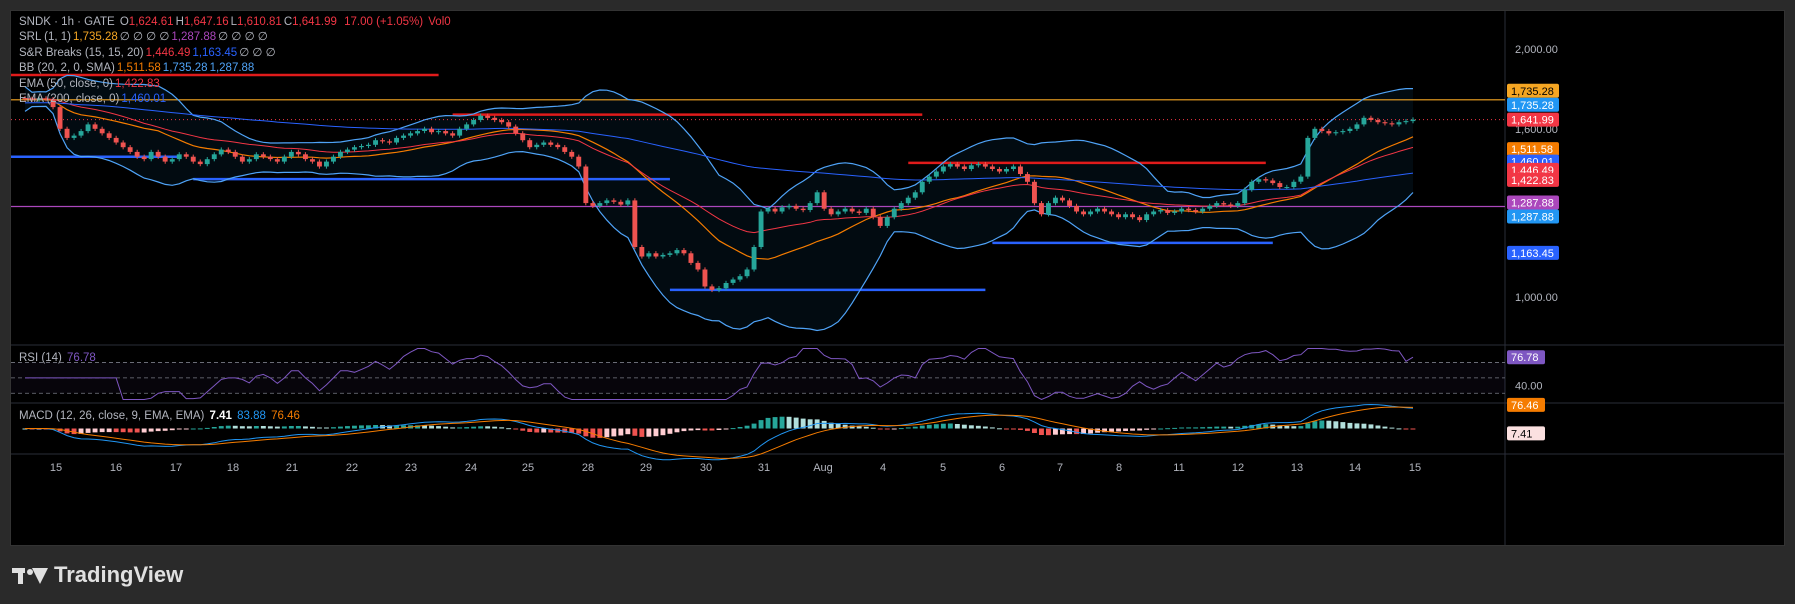 Image resolution: width=1795 pixels, height=604 pixels. I want to click on indicator-value: ∅ ∅ ∅ ∅, so click(243, 37).